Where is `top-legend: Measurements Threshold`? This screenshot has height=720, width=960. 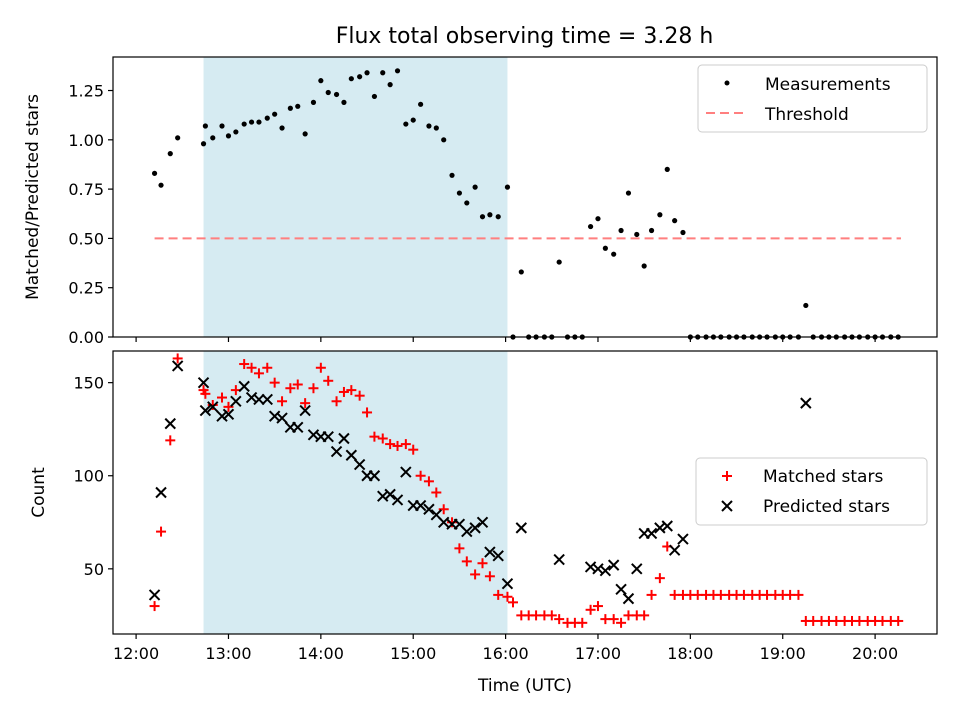
top-legend: Measurements Threshold is located at coordinates (812, 98).